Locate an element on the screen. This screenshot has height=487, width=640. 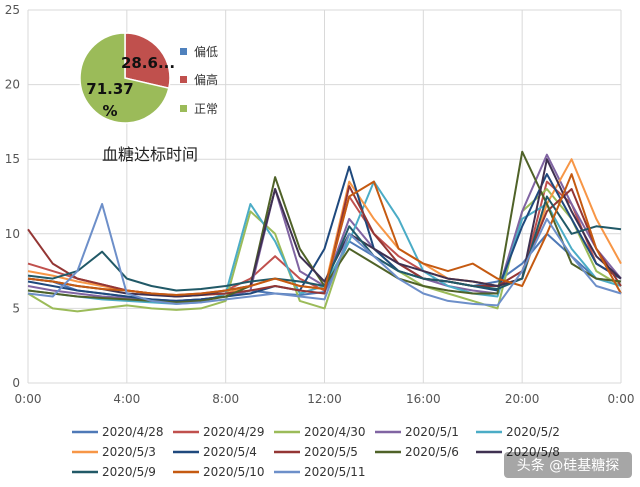
y-tick-label: 20 is located at coordinates (12, 85).